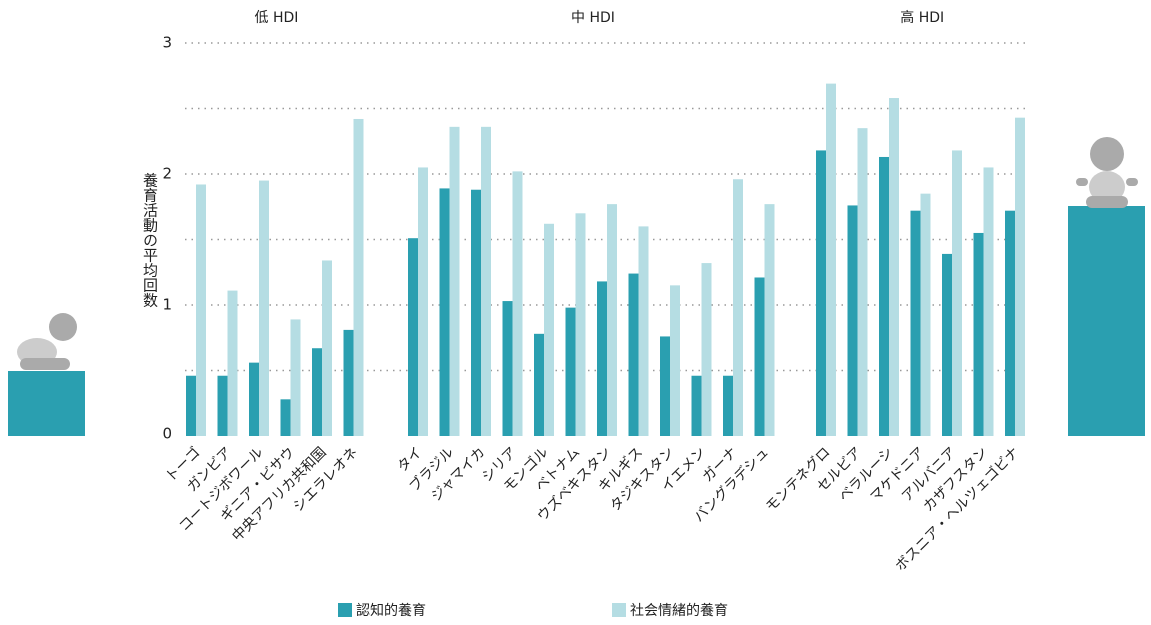  Describe the element at coordinates (922, 17) in the screenshot. I see `group-label: 高 HDI` at that location.